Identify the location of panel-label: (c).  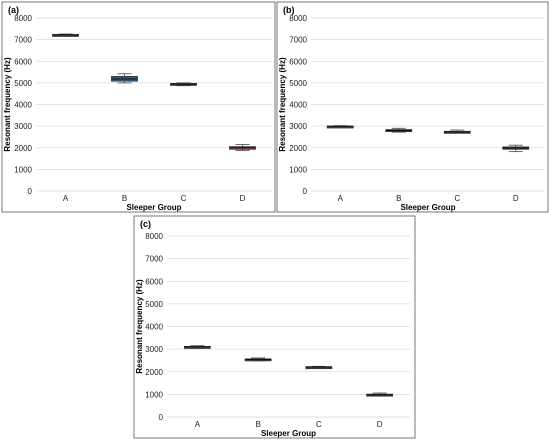
(145, 224).